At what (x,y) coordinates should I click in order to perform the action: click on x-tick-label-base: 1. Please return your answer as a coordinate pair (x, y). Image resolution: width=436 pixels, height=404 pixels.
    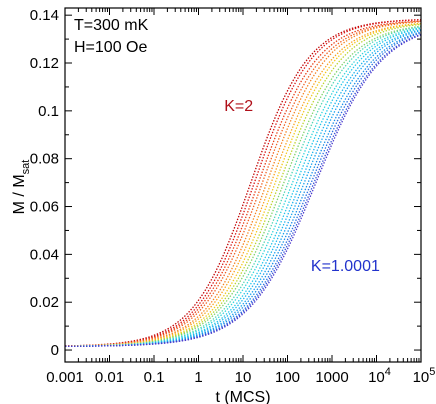
    Looking at the image, I should click on (198, 377).